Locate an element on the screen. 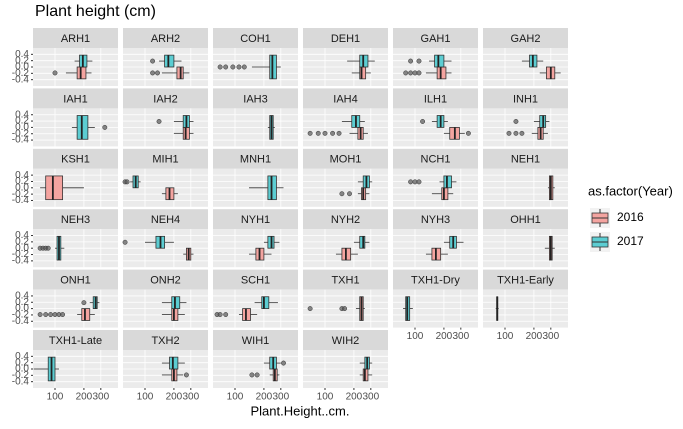 The width and height of the screenshot is (683, 429). facet-label: MNH1 is located at coordinates (255, 160).